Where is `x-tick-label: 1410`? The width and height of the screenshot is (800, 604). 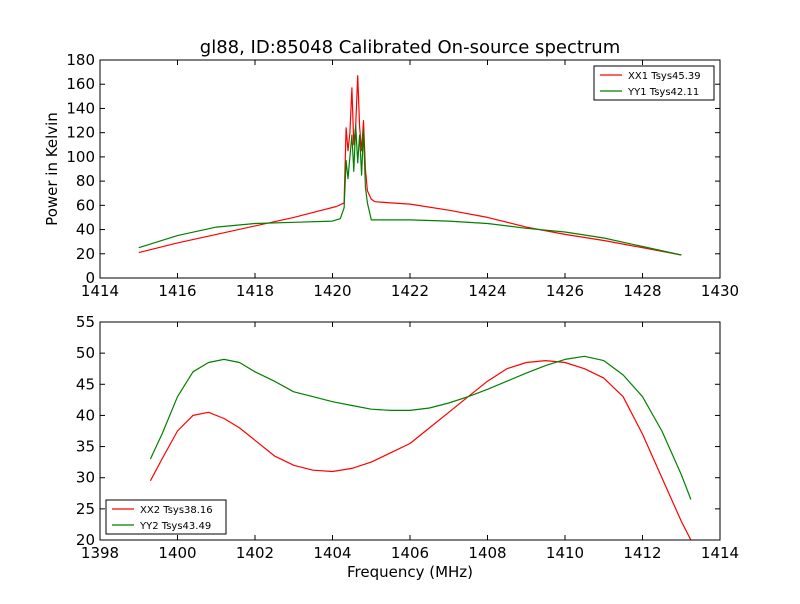
x-tick-label: 1410 is located at coordinates (565, 553).